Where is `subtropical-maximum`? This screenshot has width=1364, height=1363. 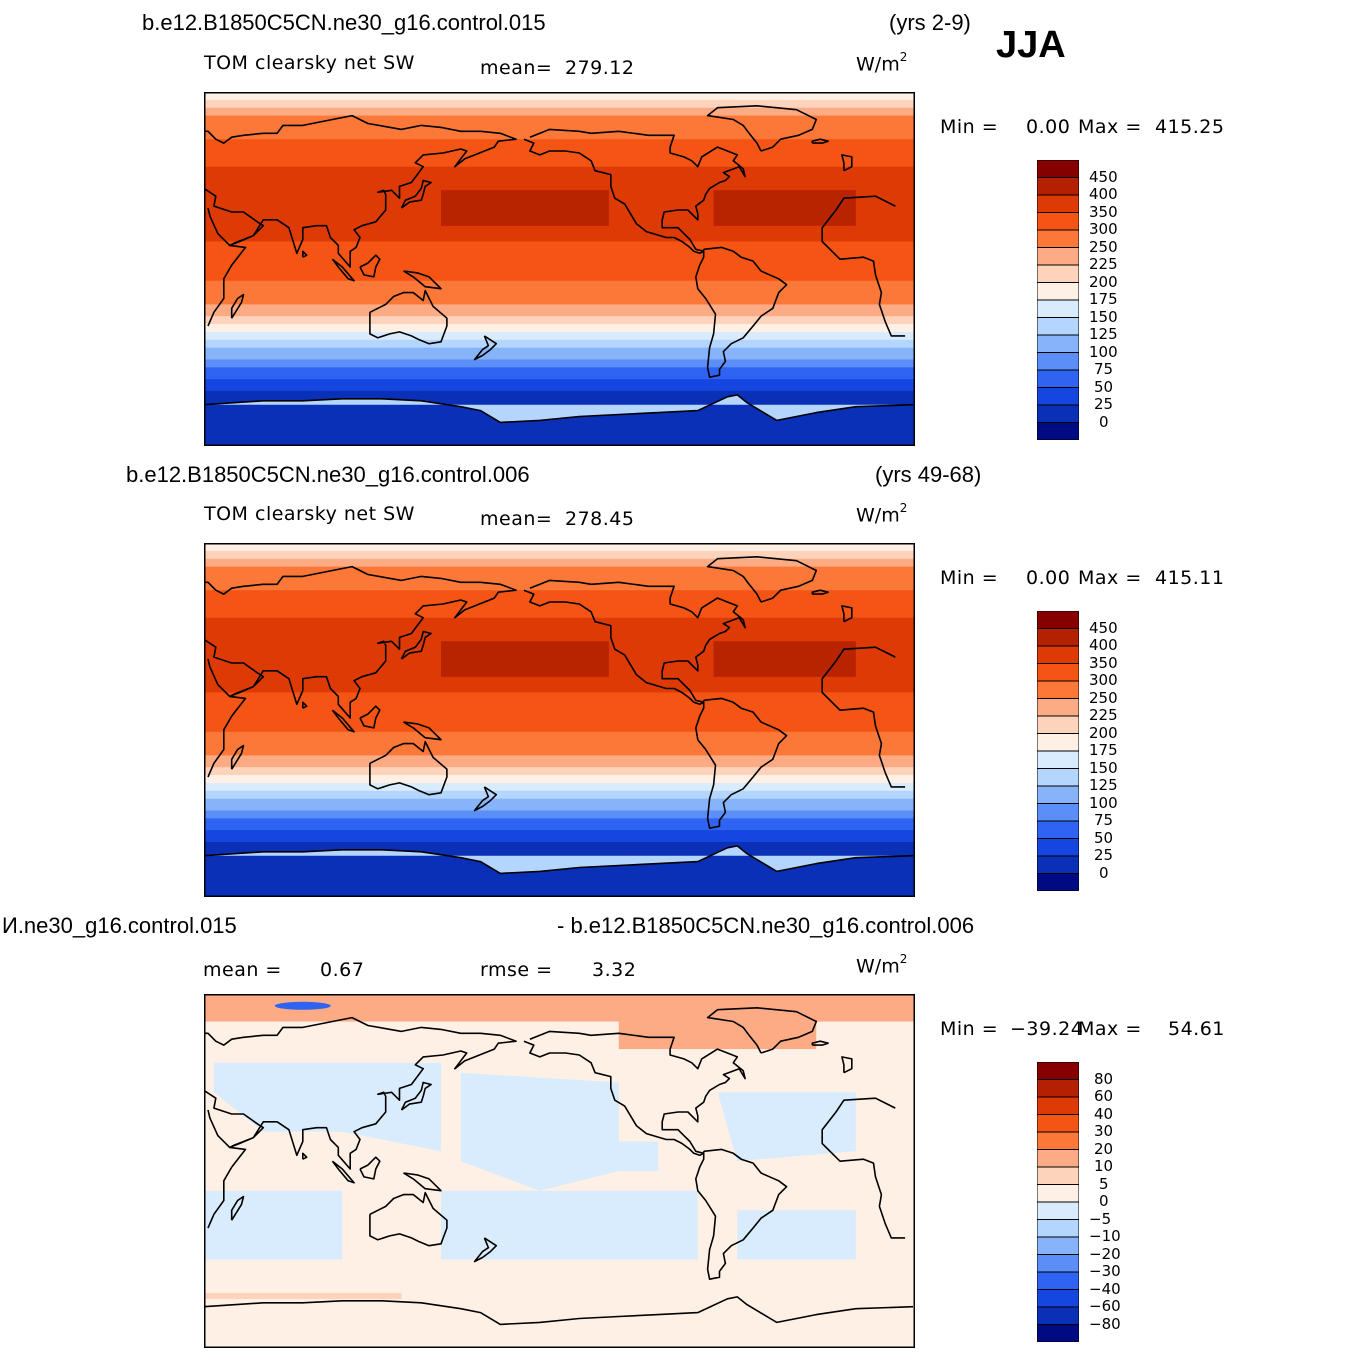
subtropical-maximum is located at coordinates (784, 659).